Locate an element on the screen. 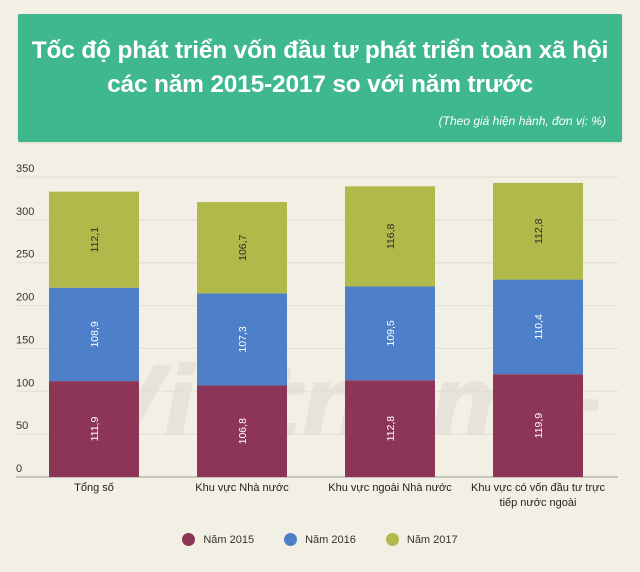 This screenshot has width=640, height=572. data-label: 108,9 is located at coordinates (95, 334).